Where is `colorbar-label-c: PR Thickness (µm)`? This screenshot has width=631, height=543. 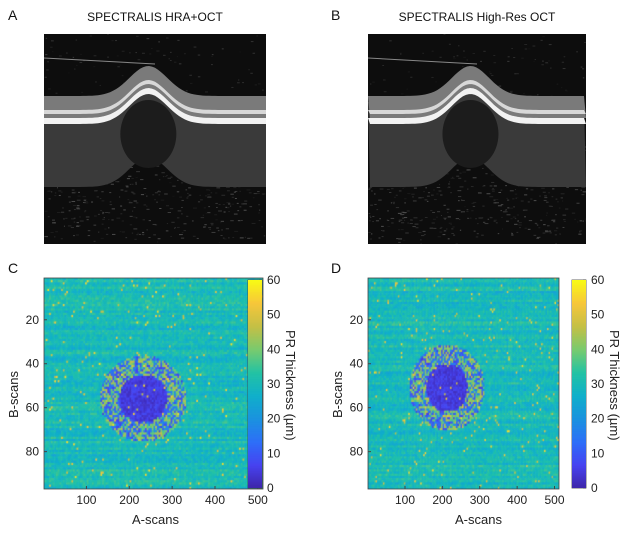 colorbar-label-c: PR Thickness (µm) is located at coordinates (290, 385).